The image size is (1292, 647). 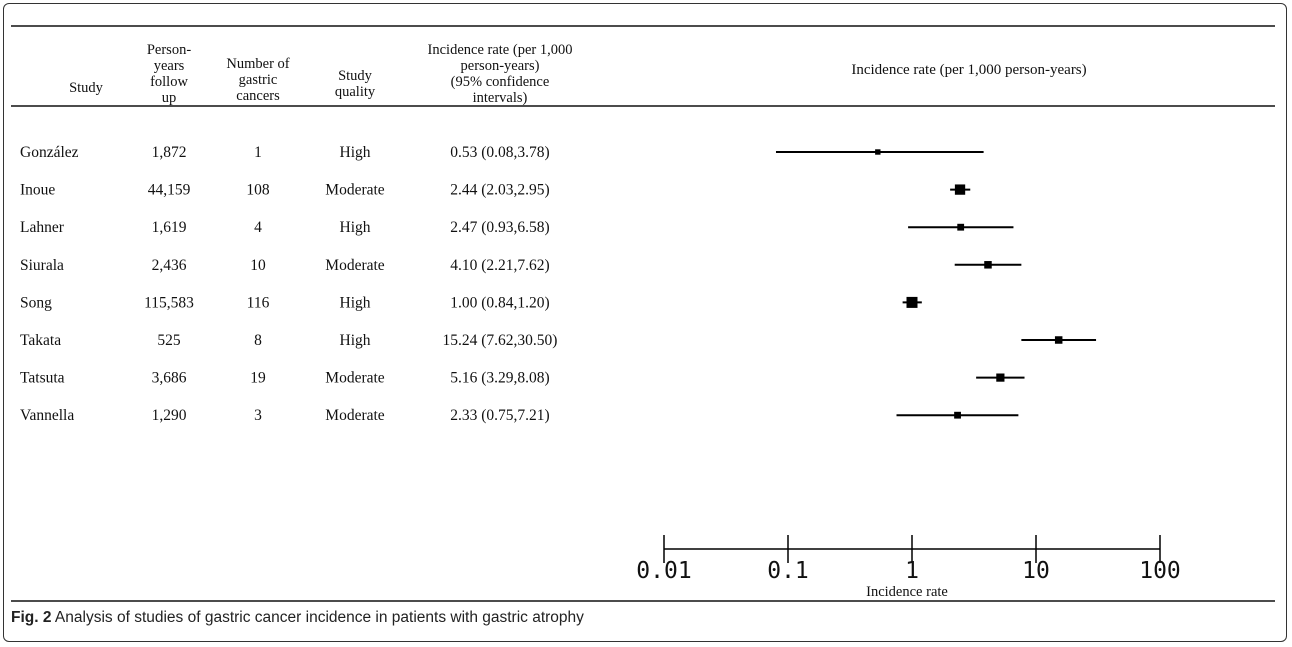 I want to click on study-name: Takata, so click(x=40, y=340).